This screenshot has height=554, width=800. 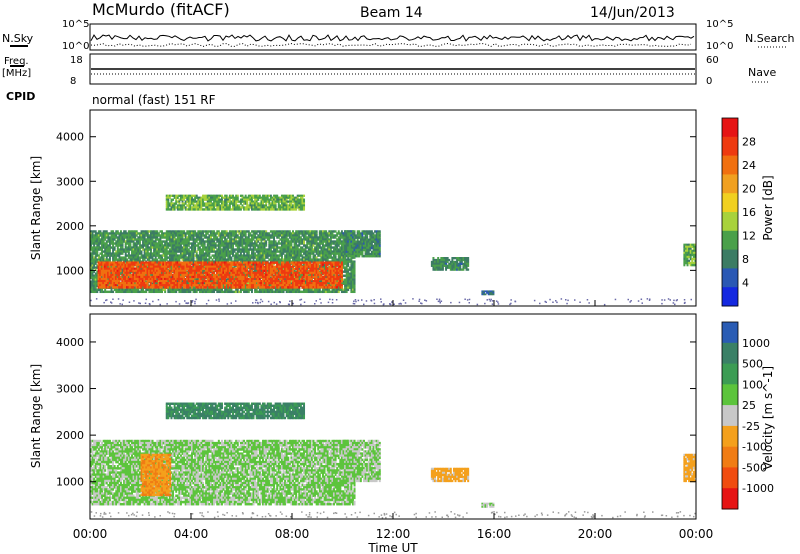 I want to click on cpid-label: CPID, so click(x=20, y=96).